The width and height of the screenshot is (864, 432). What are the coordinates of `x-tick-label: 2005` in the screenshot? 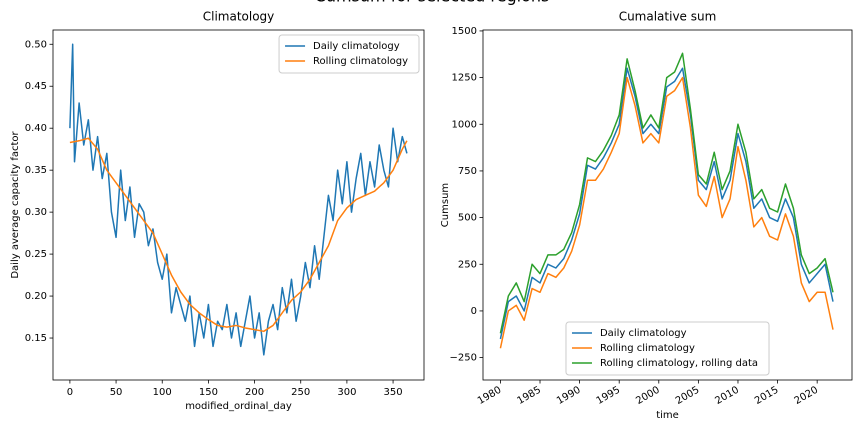 It's located at (688, 396).